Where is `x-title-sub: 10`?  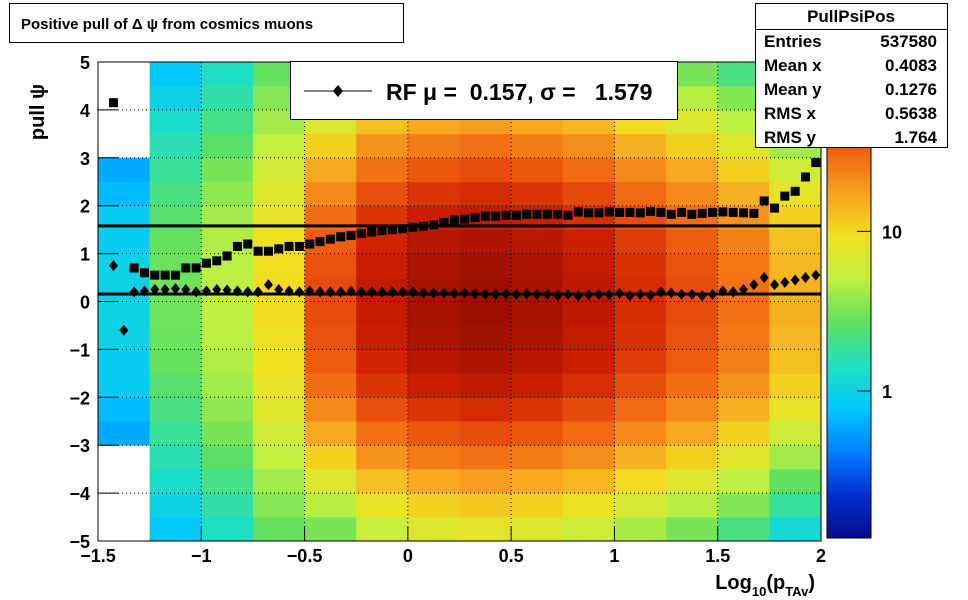
x-title-sub: 10 is located at coordinates (759, 591).